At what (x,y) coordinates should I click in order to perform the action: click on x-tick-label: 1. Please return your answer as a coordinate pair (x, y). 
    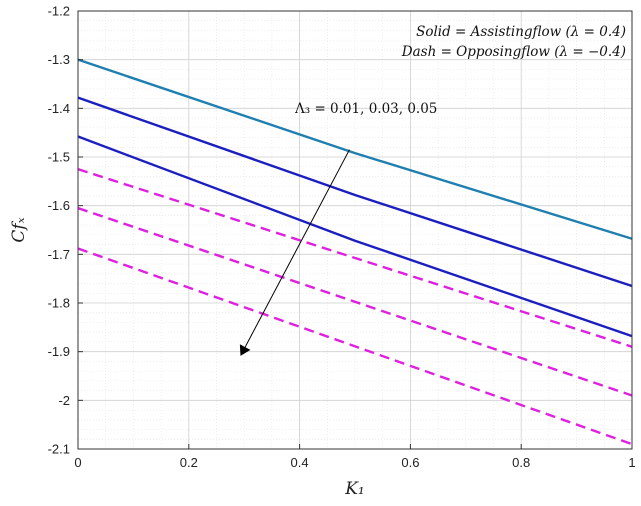
    Looking at the image, I should click on (631, 462).